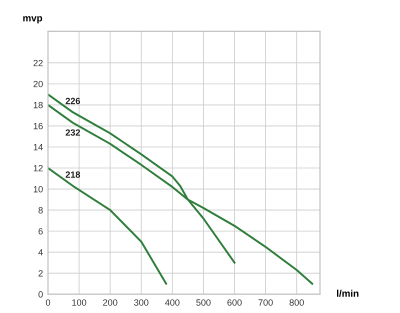 The width and height of the screenshot is (400, 313). Describe the element at coordinates (40, 273) in the screenshot. I see `y-tick-label: 2` at that location.